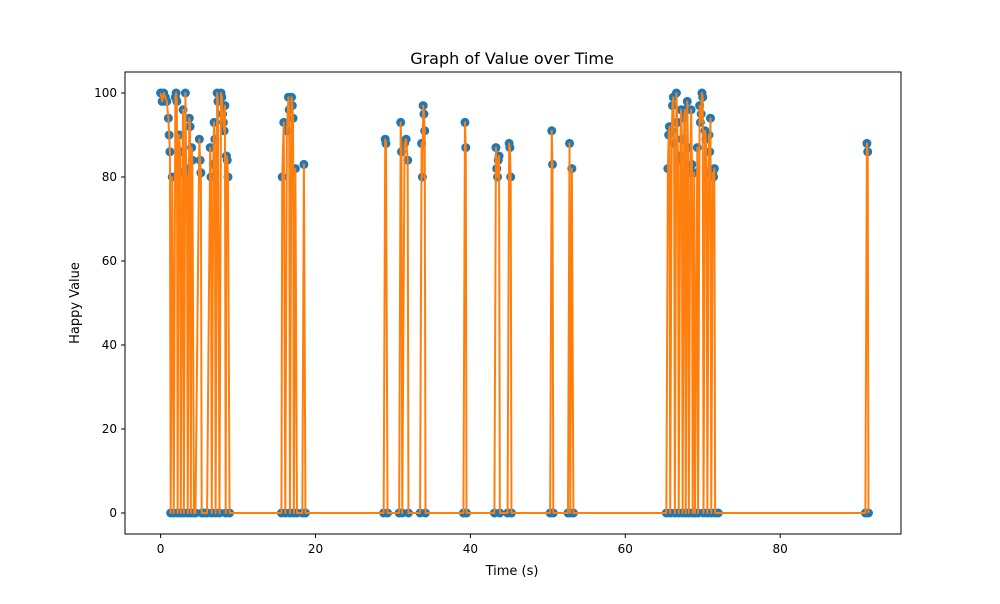  What do you see at coordinates (113, 513) in the screenshot?
I see `y-tick-label: 0` at bounding box center [113, 513].